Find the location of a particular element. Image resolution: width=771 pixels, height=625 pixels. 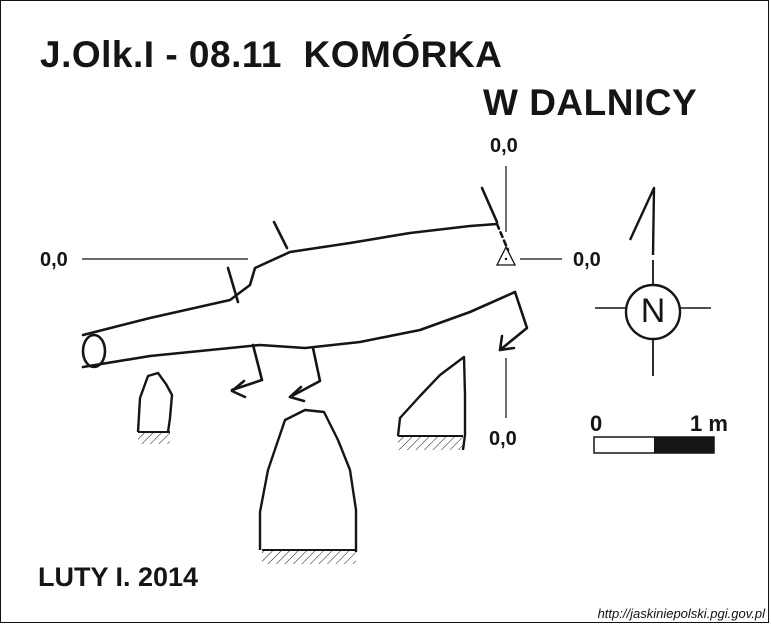

cross-section-c is located at coordinates (431, 403).